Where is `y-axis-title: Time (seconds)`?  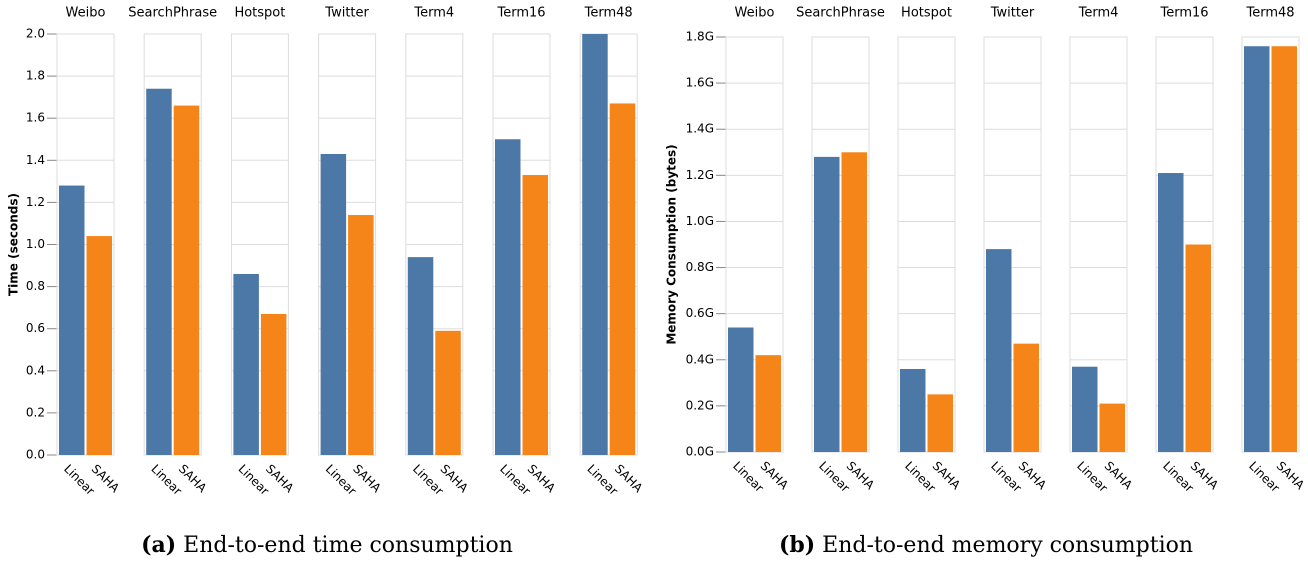 y-axis-title: Time (seconds) is located at coordinates (14, 244).